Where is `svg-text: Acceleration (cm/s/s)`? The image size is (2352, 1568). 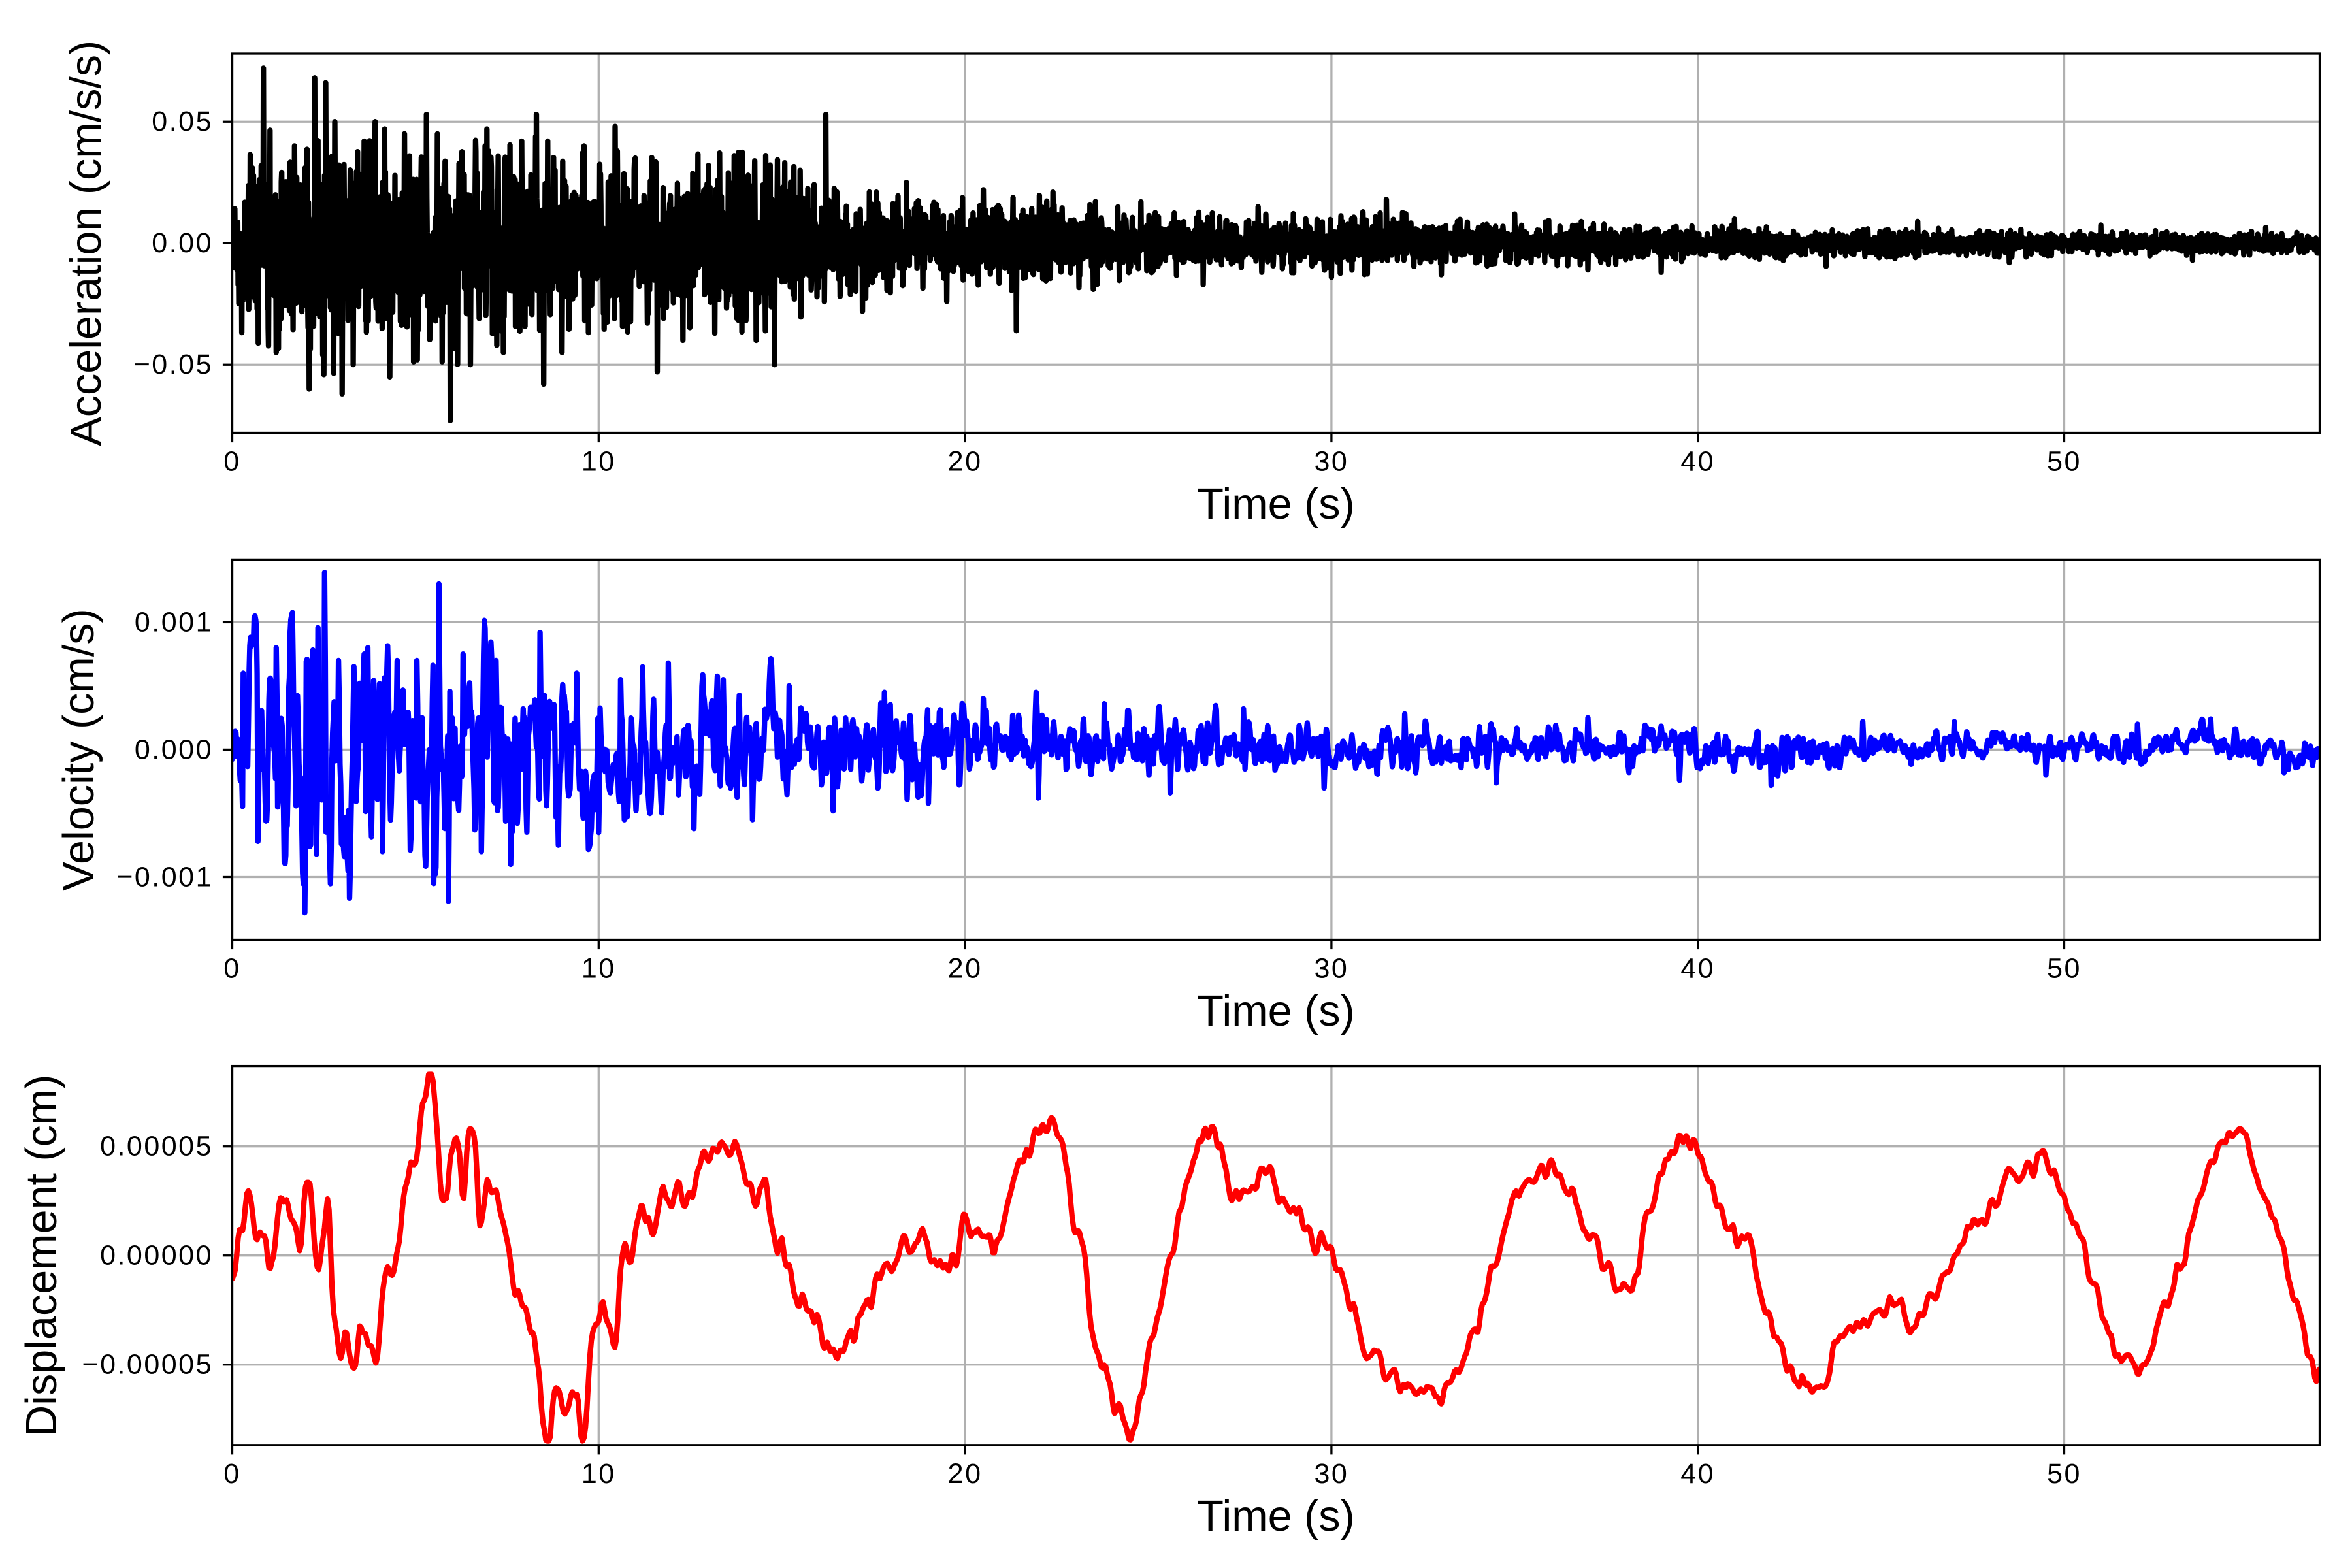
svg-text: Acceleration (cm/s/s) is located at coordinates (86, 243).